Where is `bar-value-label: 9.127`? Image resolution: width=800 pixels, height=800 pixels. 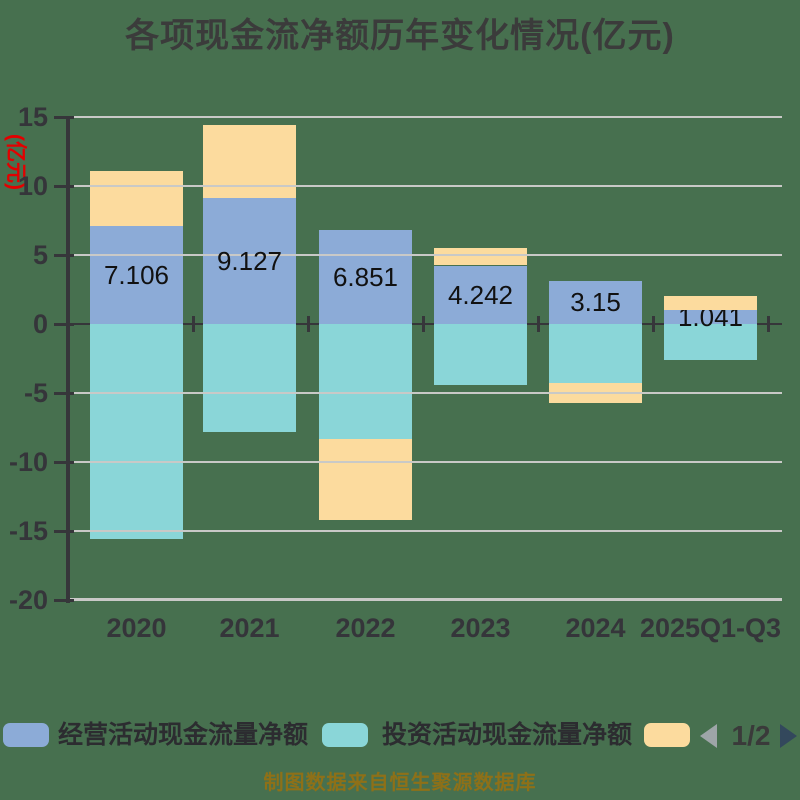
bar-value-label: 9.127 is located at coordinates (249, 261).